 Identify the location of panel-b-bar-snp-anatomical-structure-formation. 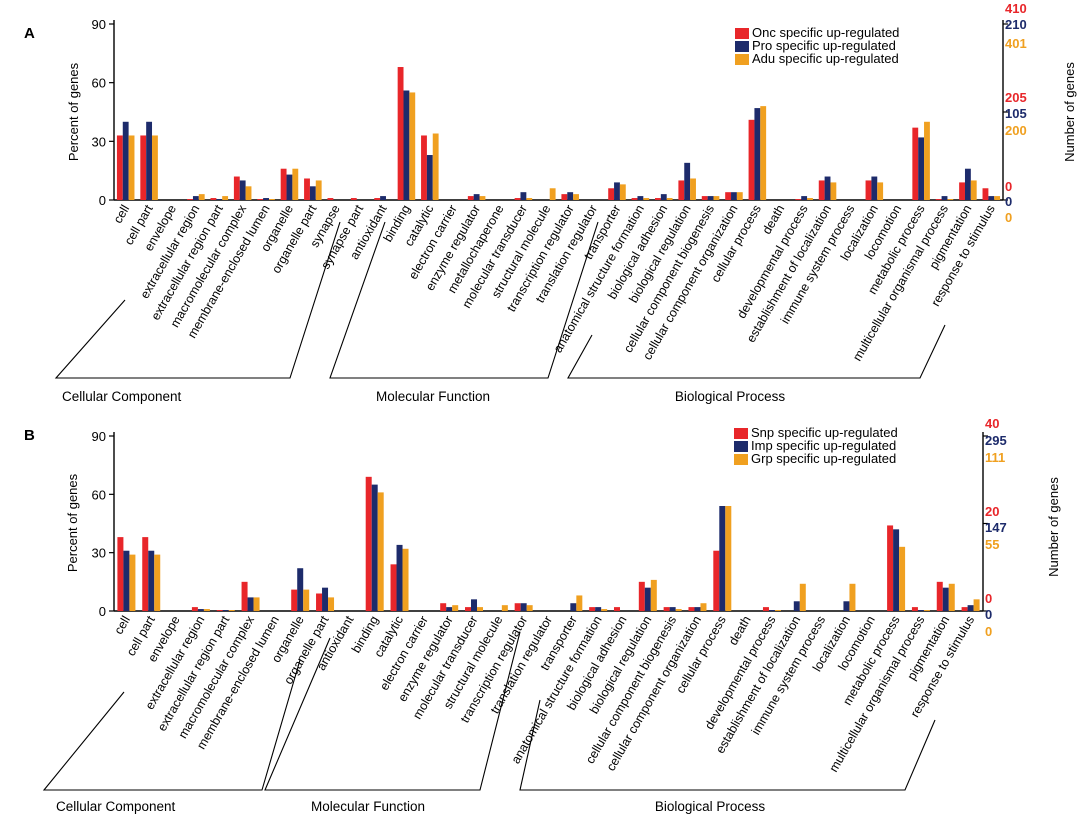
(592, 609).